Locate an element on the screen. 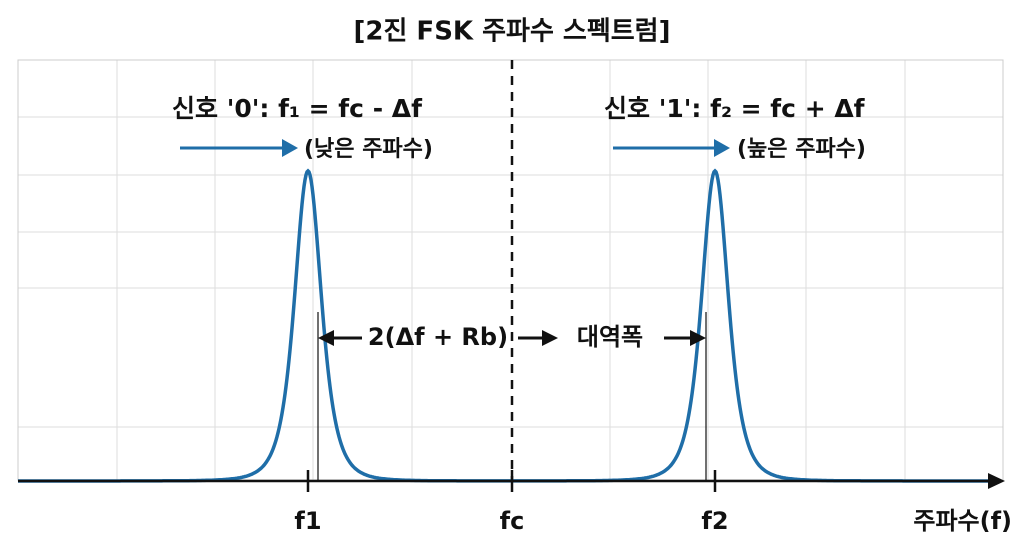  signal-label: 신호 '1': f₂ = fc + Δf is located at coordinates (735, 108).